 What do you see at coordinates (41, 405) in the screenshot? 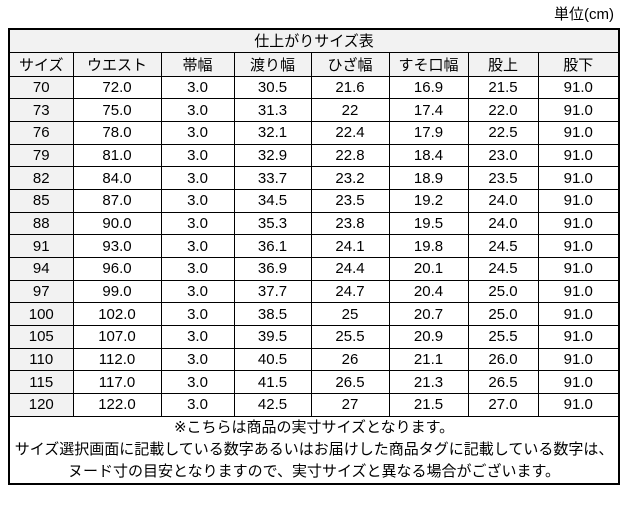
I see `size-cell: 120` at bounding box center [41, 405].